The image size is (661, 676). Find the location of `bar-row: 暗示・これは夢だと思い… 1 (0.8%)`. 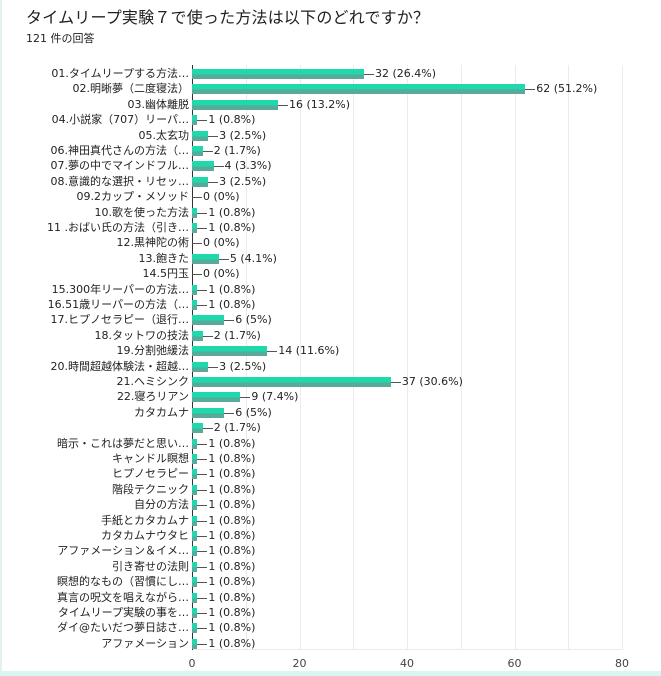

bar-row: 暗示・これは夢だと思い… 1 (0.8%) is located at coordinates (331, 443).